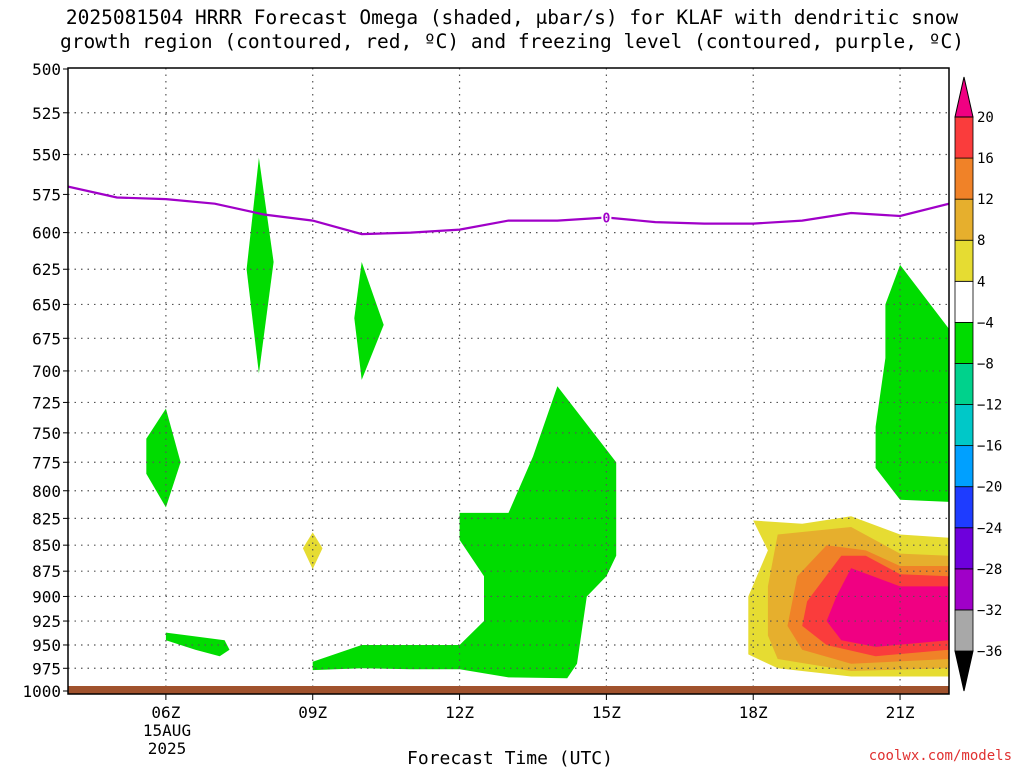  Describe the element at coordinates (46, 69) in the screenshot. I see `y-tick-label-500: 500` at that location.